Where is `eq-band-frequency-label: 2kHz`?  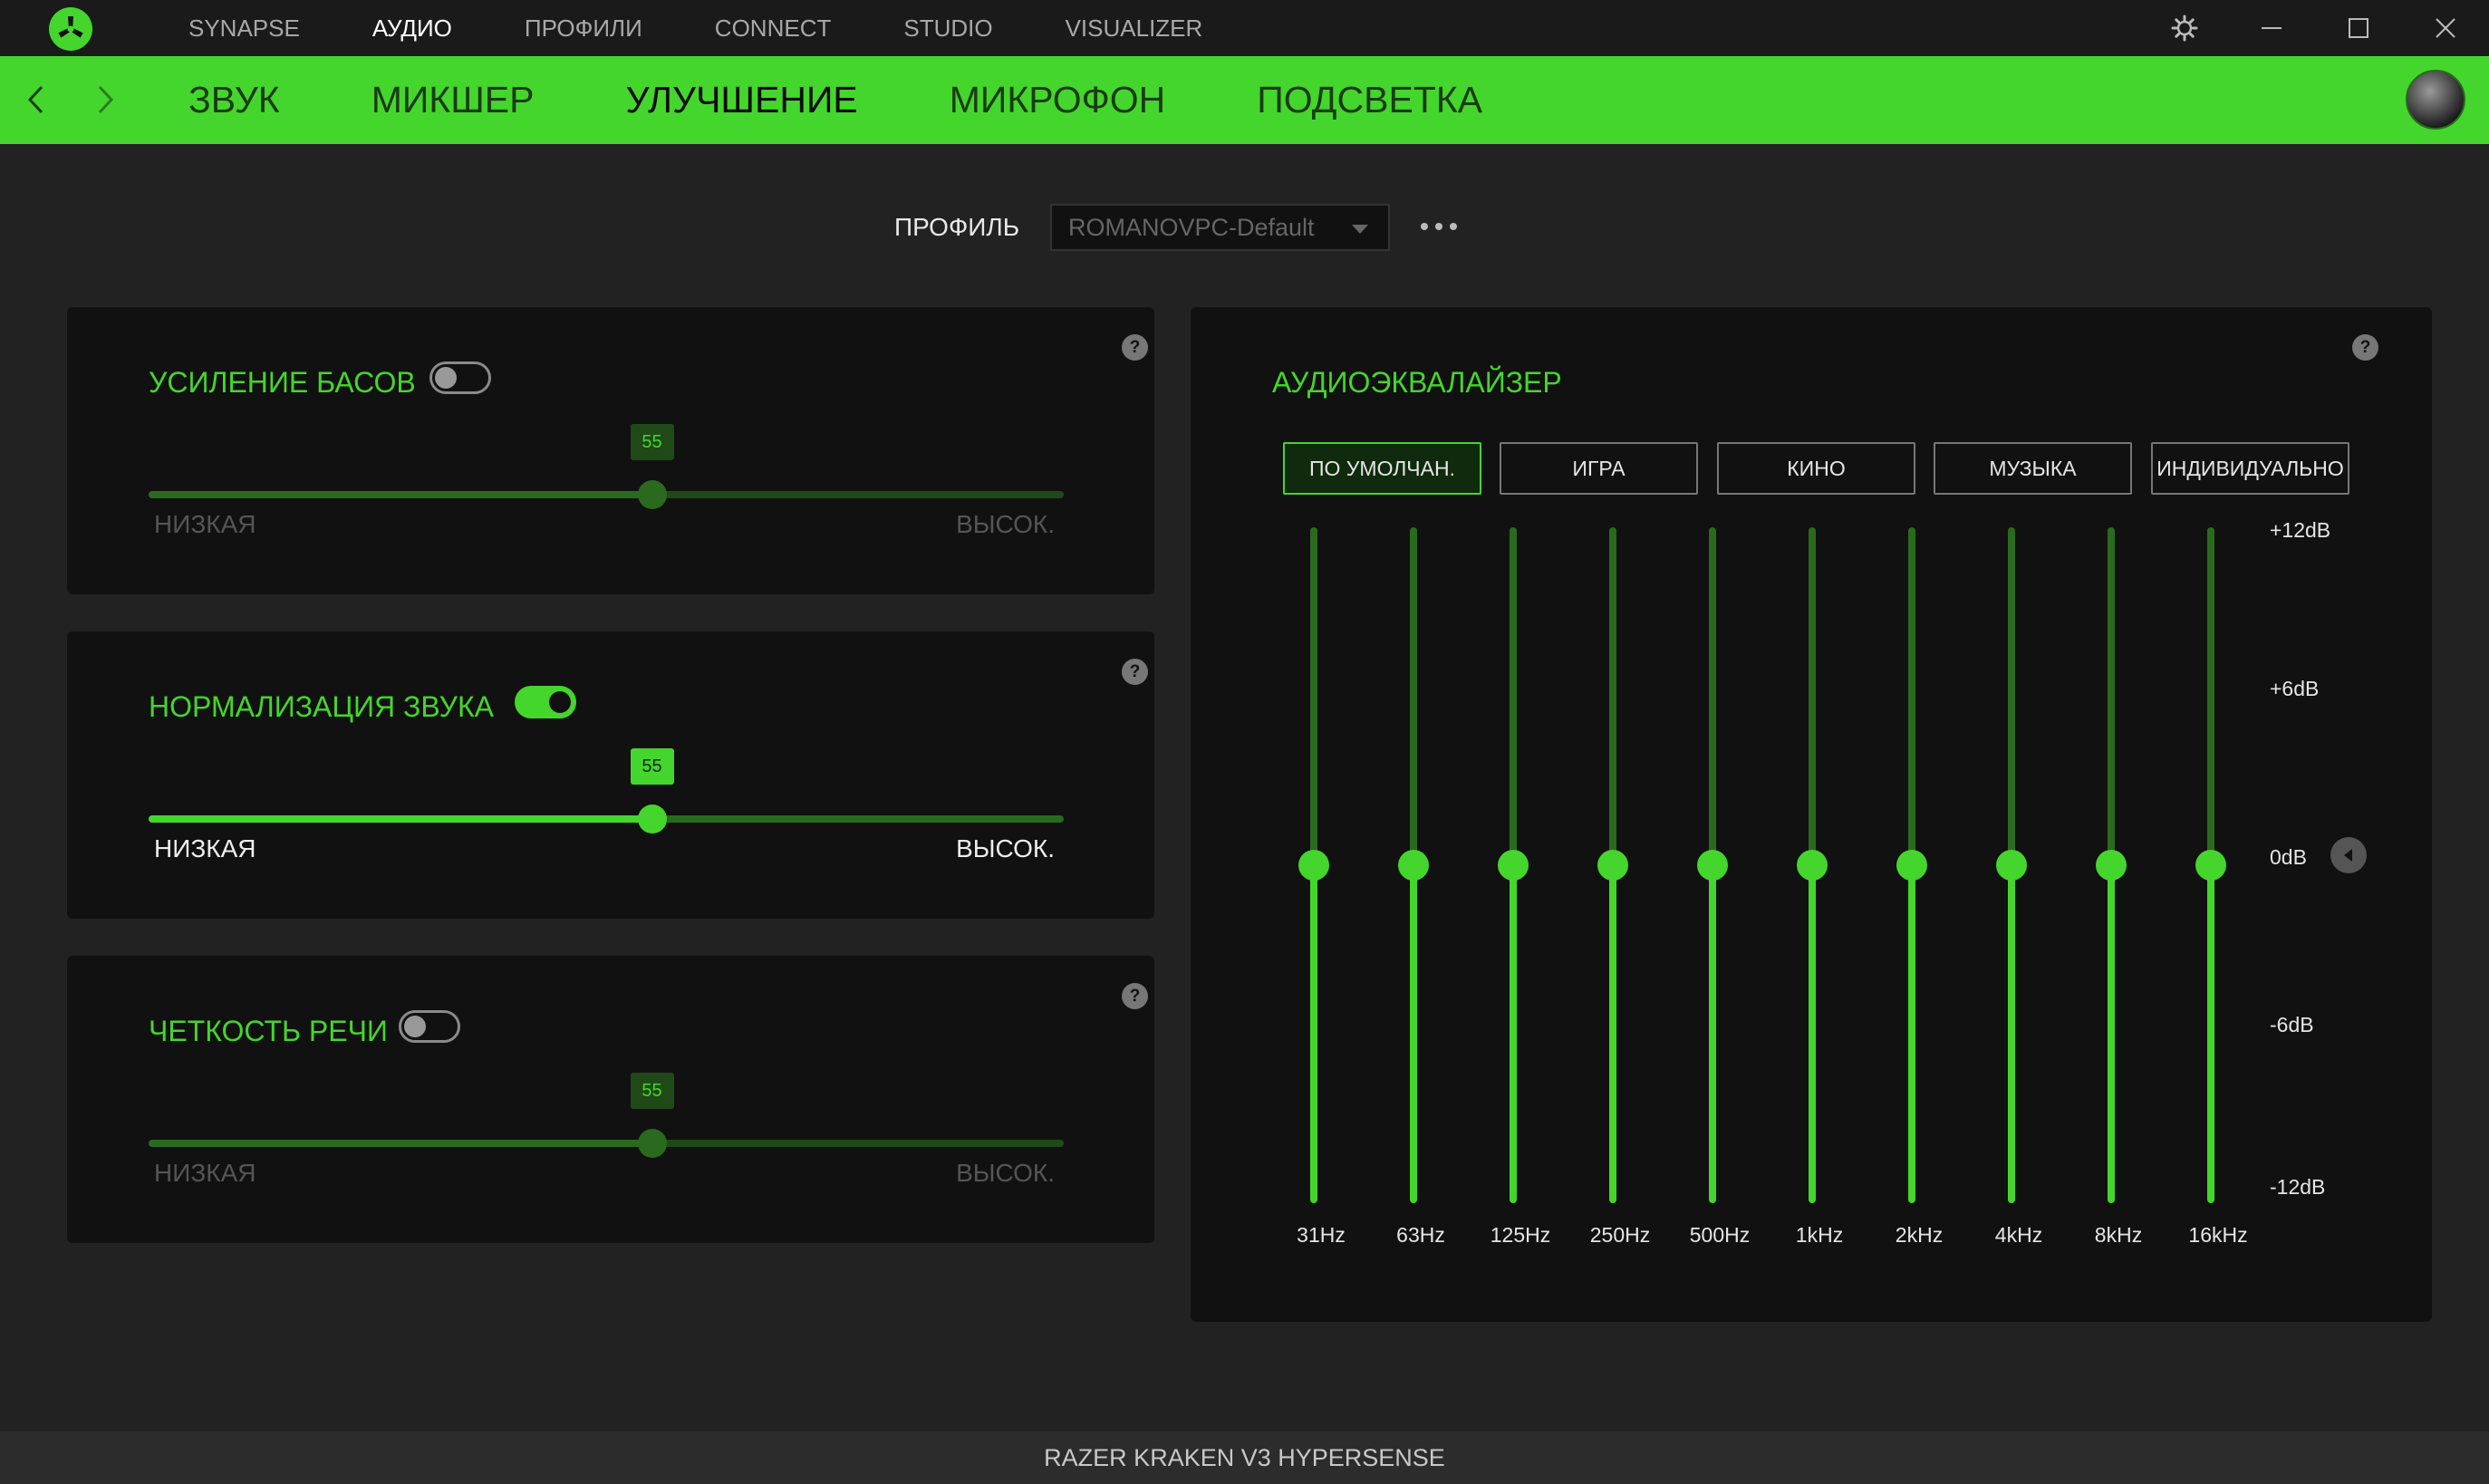 eq-band-frequency-label: 2kHz is located at coordinates (1919, 1235).